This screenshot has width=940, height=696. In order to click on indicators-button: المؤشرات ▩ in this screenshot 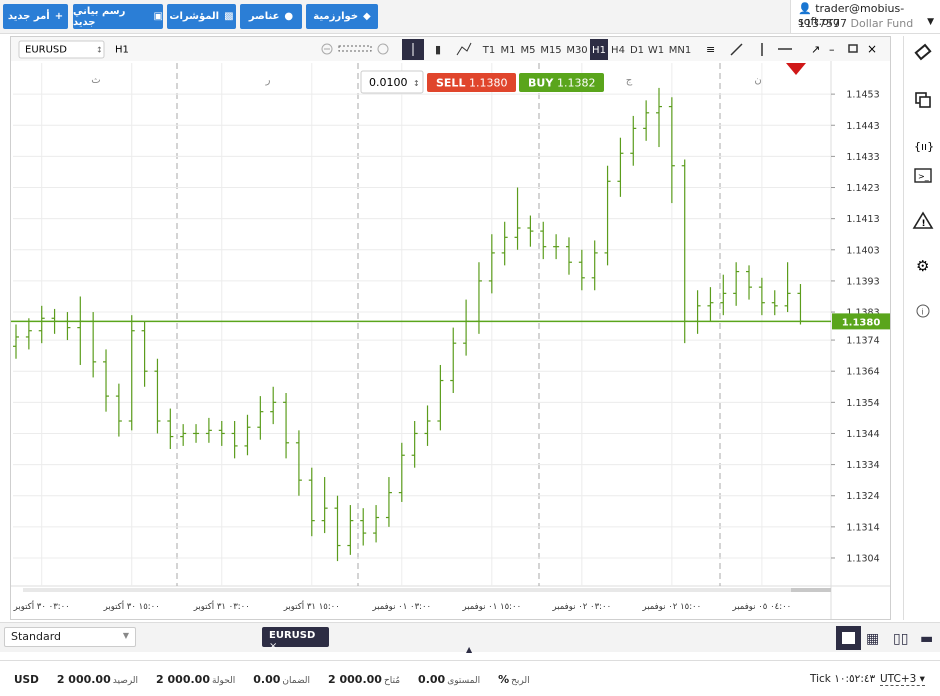, I will do `click(201, 16)`.